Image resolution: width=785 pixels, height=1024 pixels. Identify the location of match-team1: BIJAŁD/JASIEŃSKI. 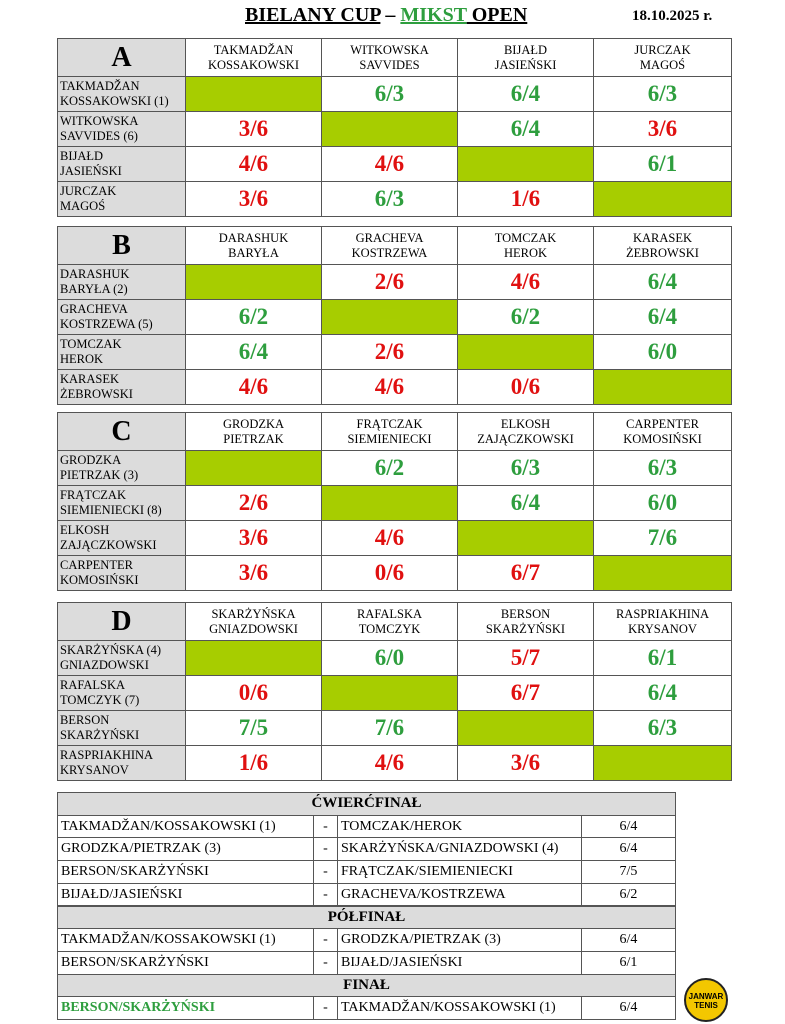
(185, 894).